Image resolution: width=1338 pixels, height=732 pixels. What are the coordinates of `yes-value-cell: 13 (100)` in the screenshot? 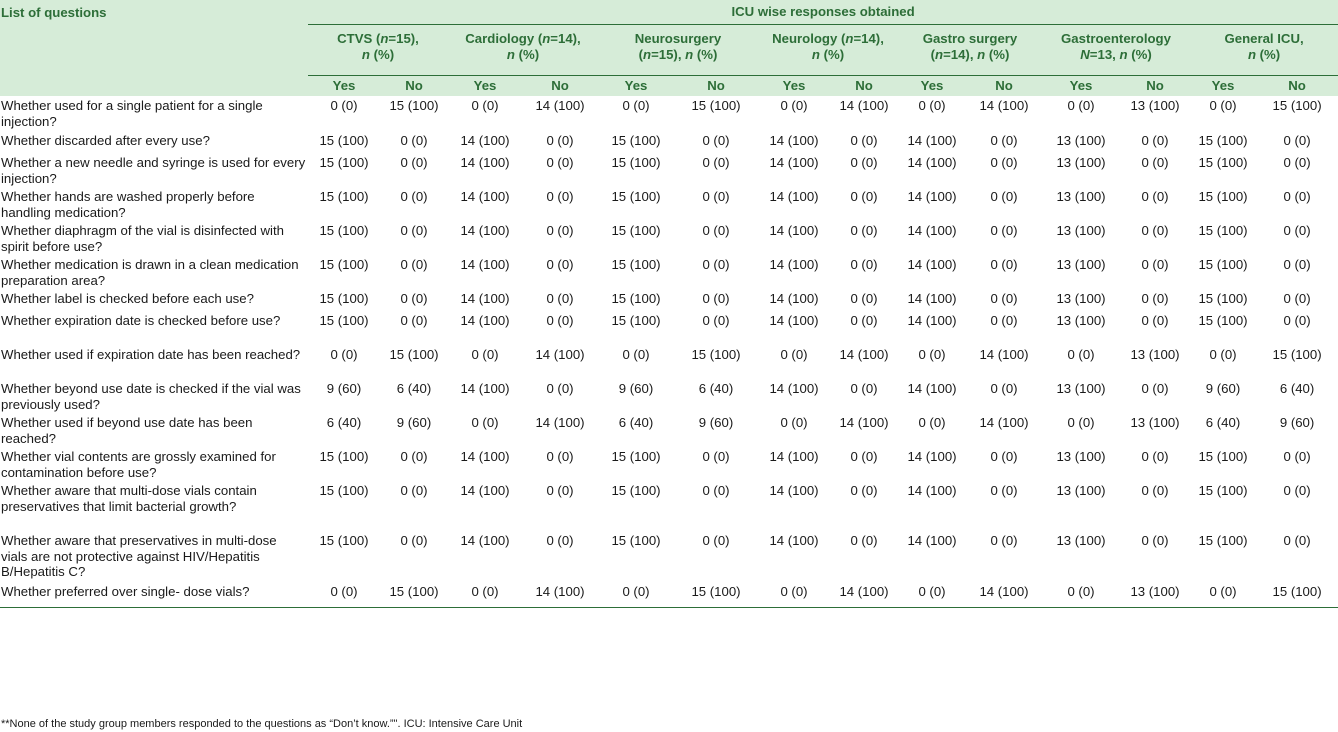 It's located at (1081, 388).